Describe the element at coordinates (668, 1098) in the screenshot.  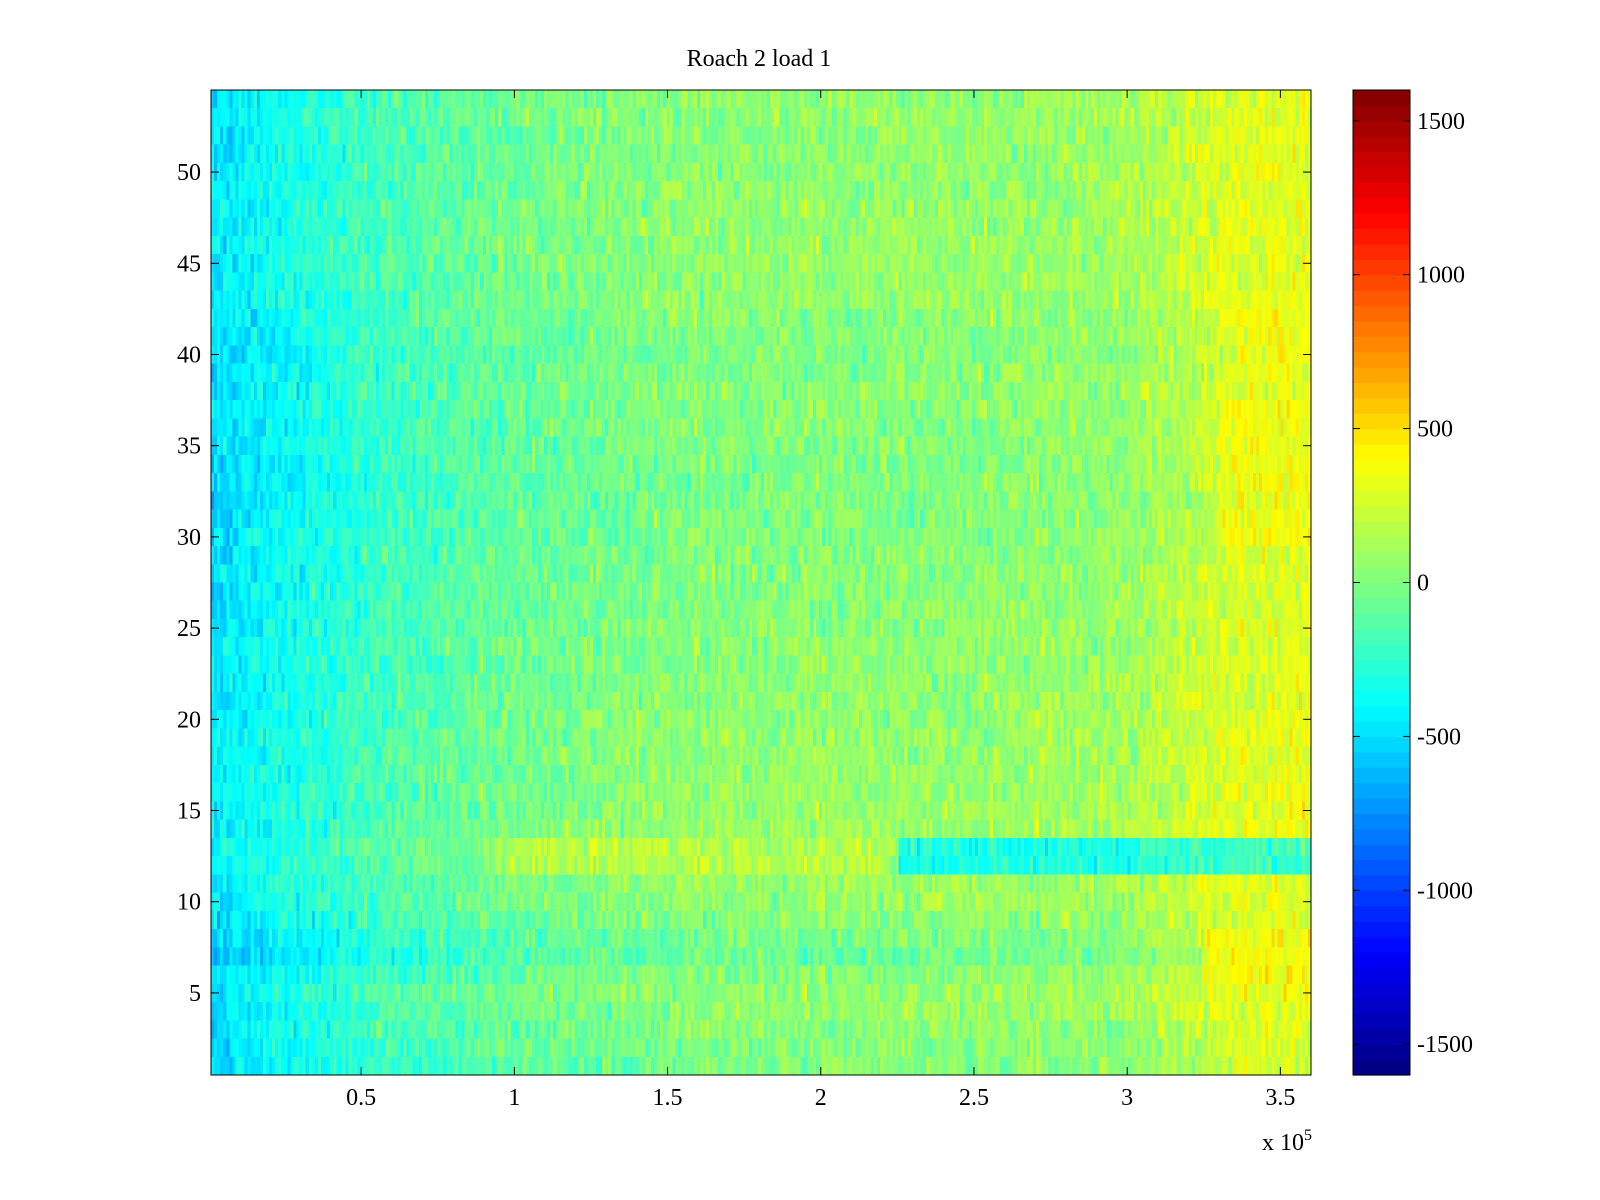
I see `x-tick-label: 1.5` at that location.